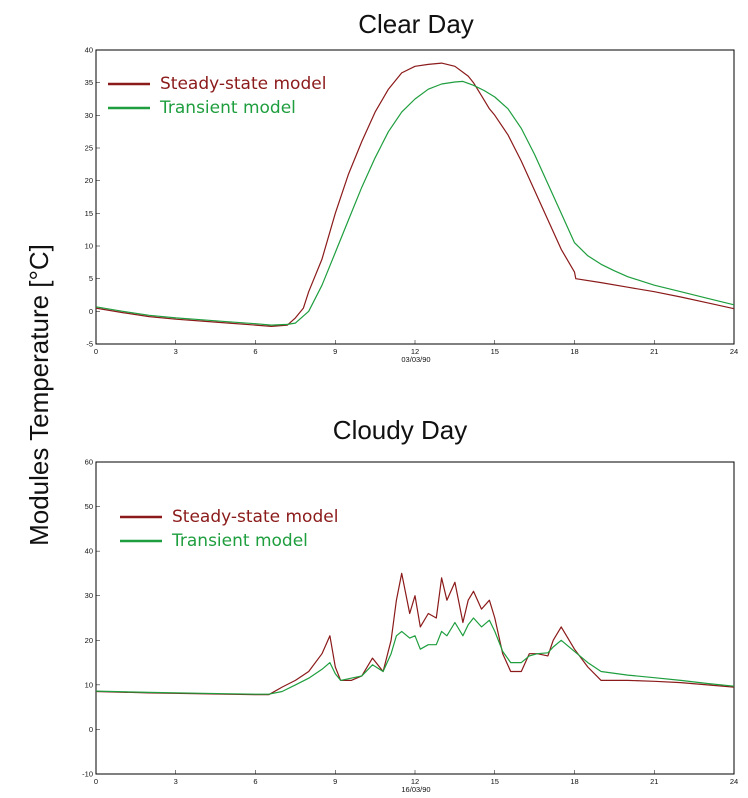 The image size is (748, 798). I want to click on y-tick-label: 50, so click(89, 506).